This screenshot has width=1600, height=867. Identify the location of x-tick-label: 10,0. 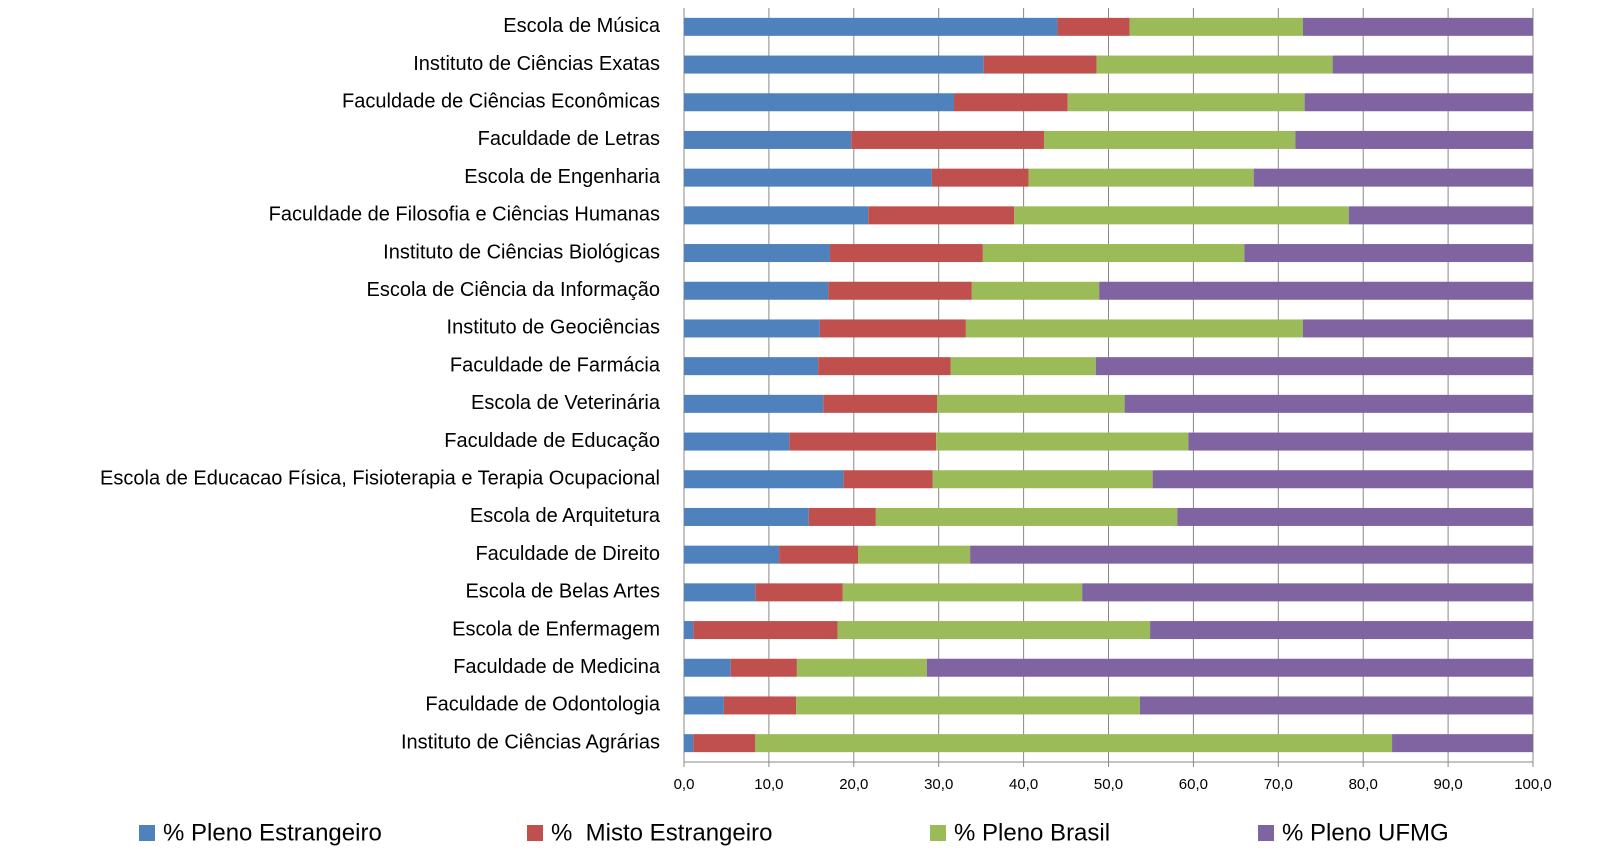
(768, 784).